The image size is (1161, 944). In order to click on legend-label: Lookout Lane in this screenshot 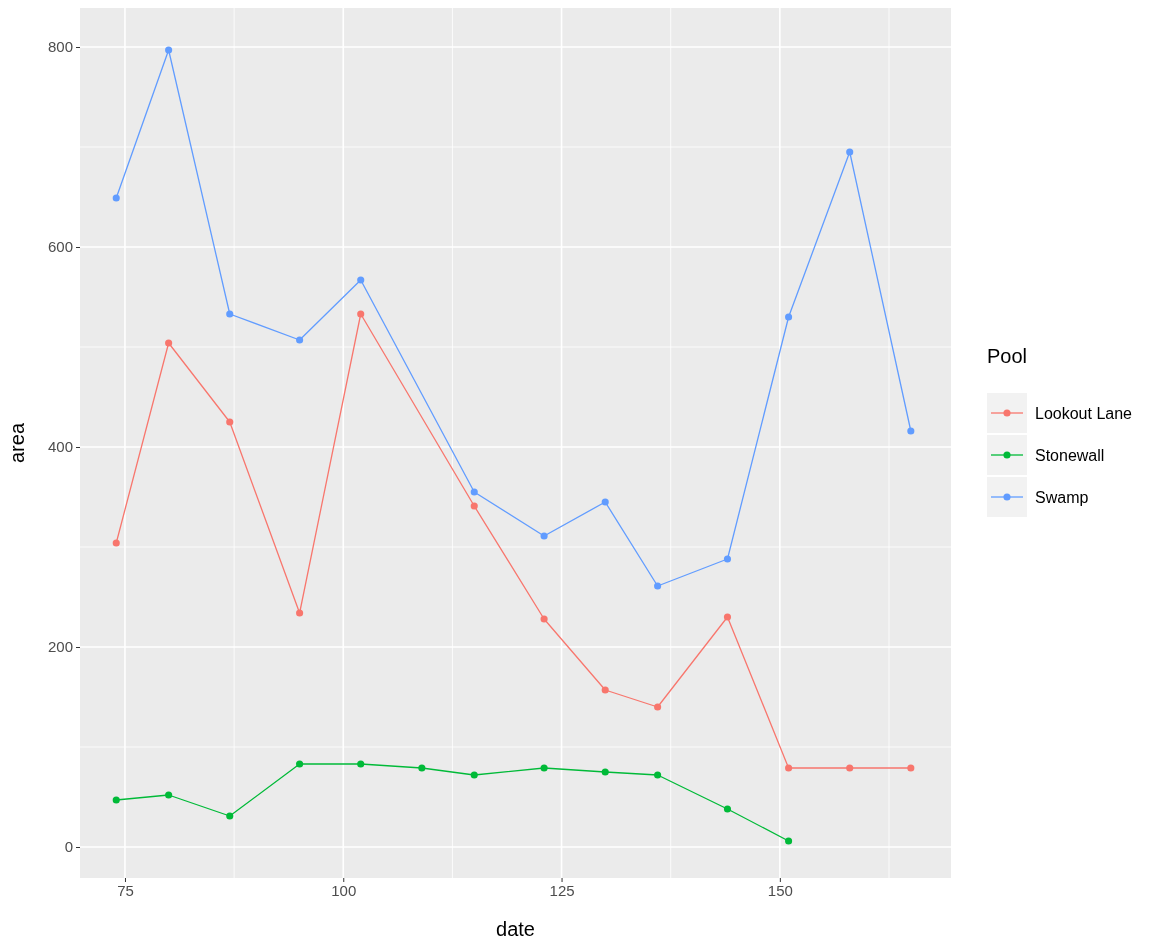, I will do `click(1084, 413)`.